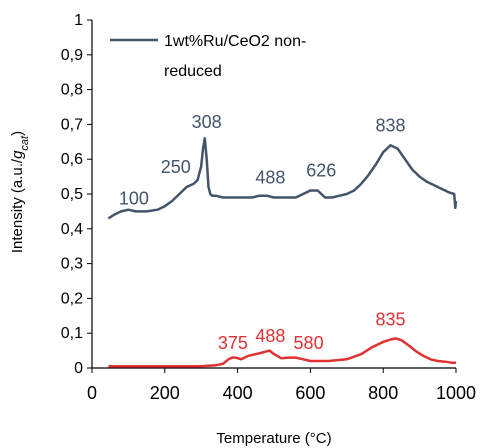 This screenshot has height=448, width=483. What do you see at coordinates (17, 205) in the screenshot?
I see `y-axis-title-main: Intensity (a.u./` at bounding box center [17, 205].